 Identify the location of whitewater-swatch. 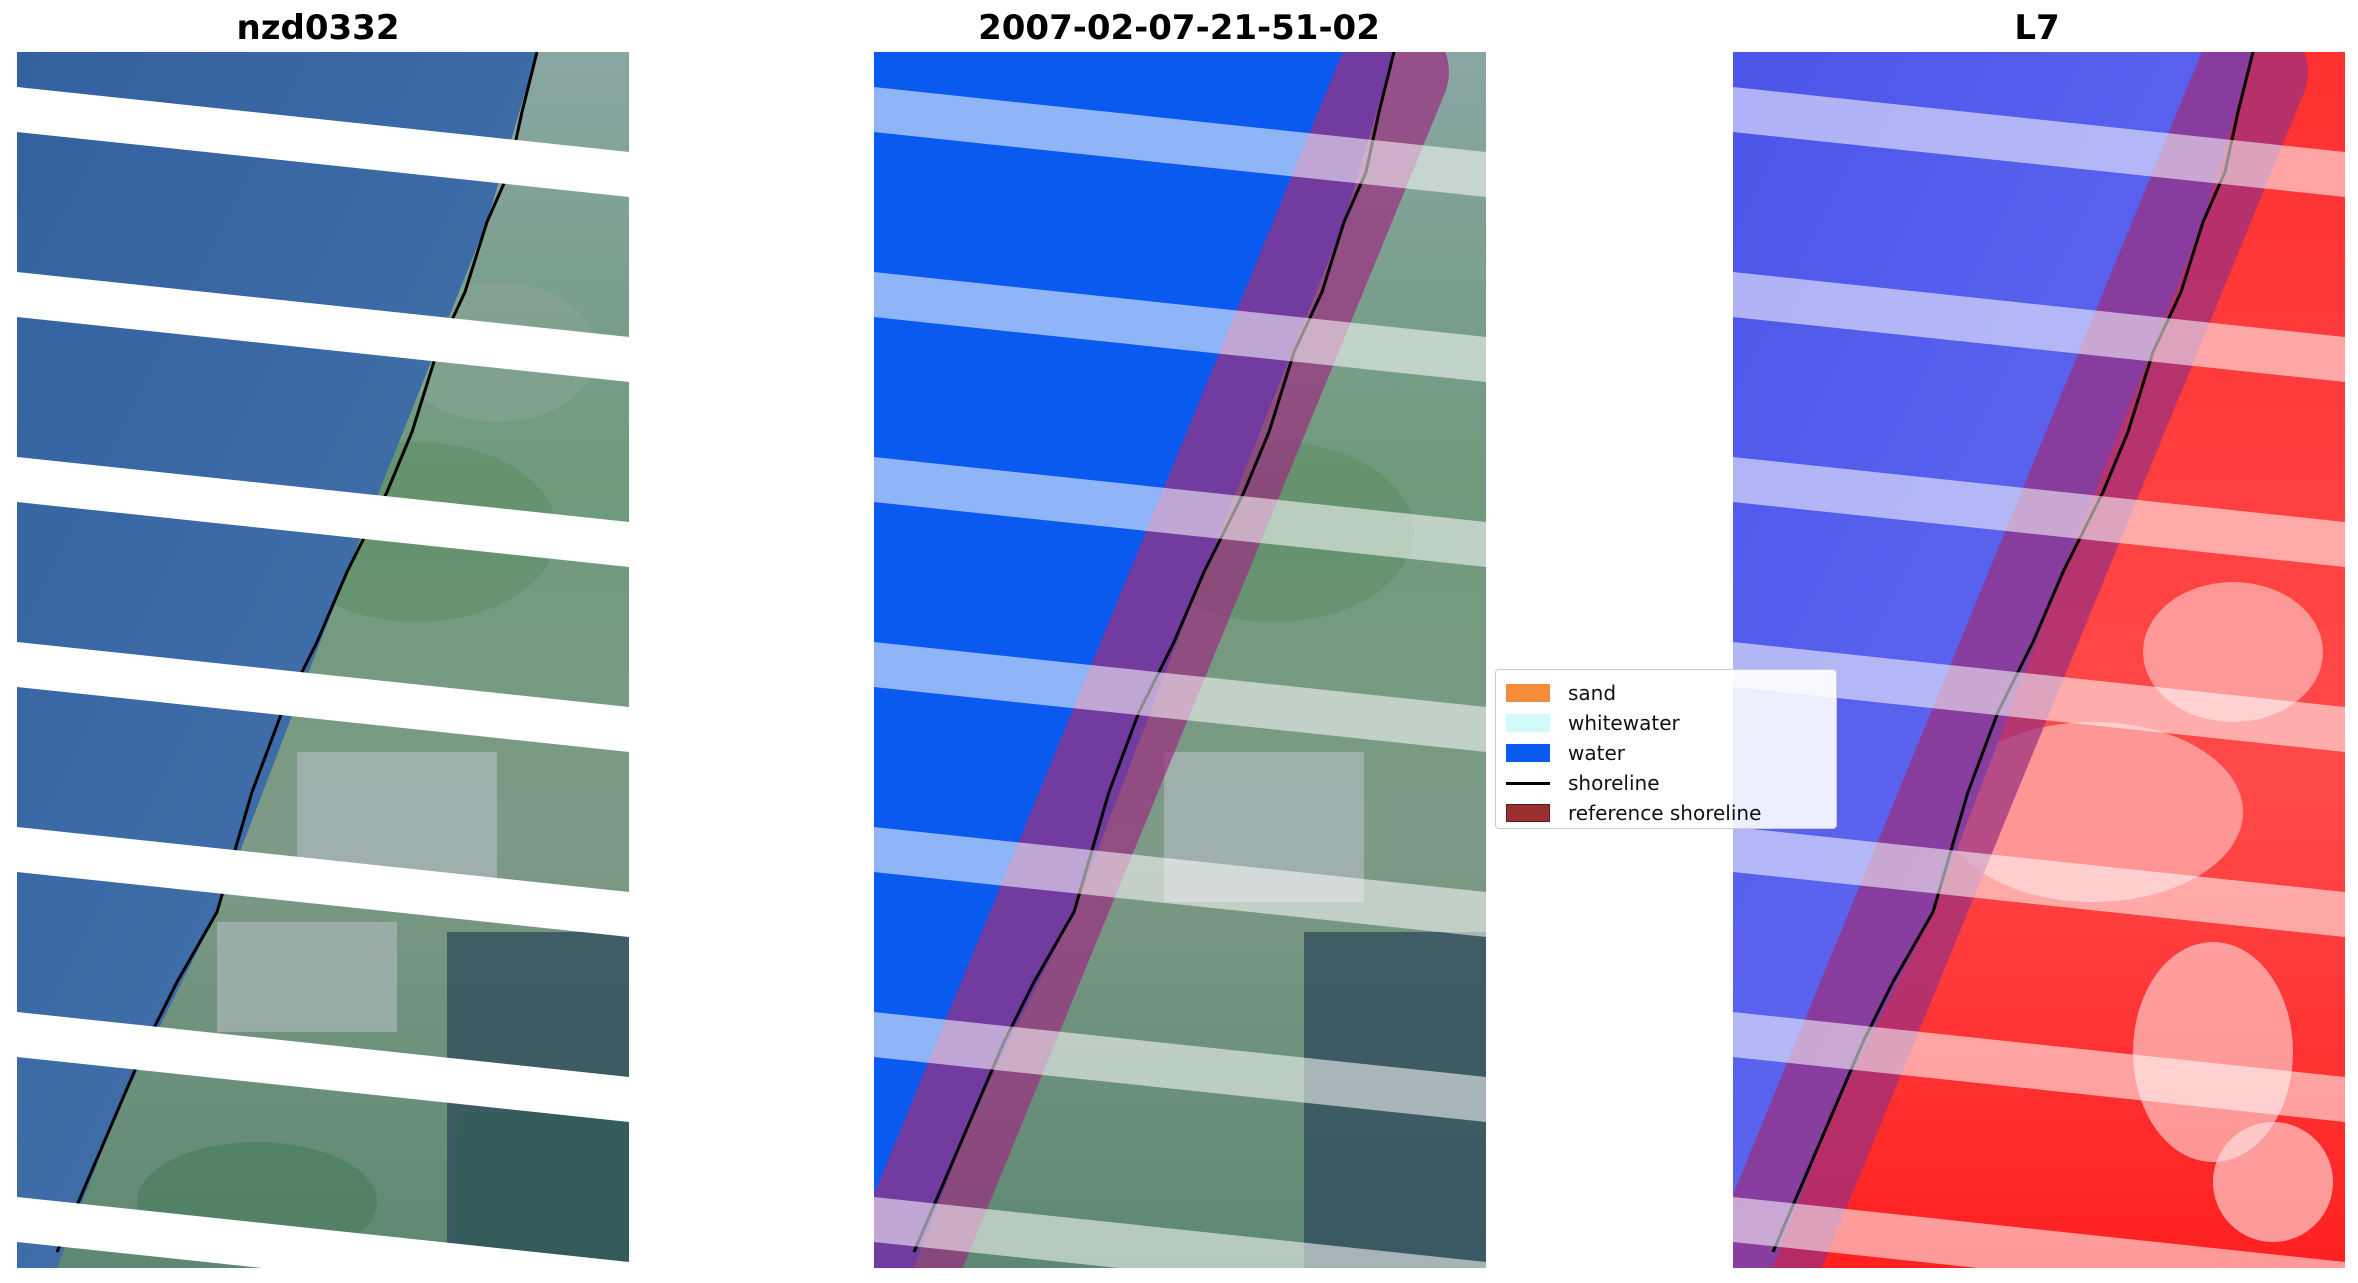
(1528, 723).